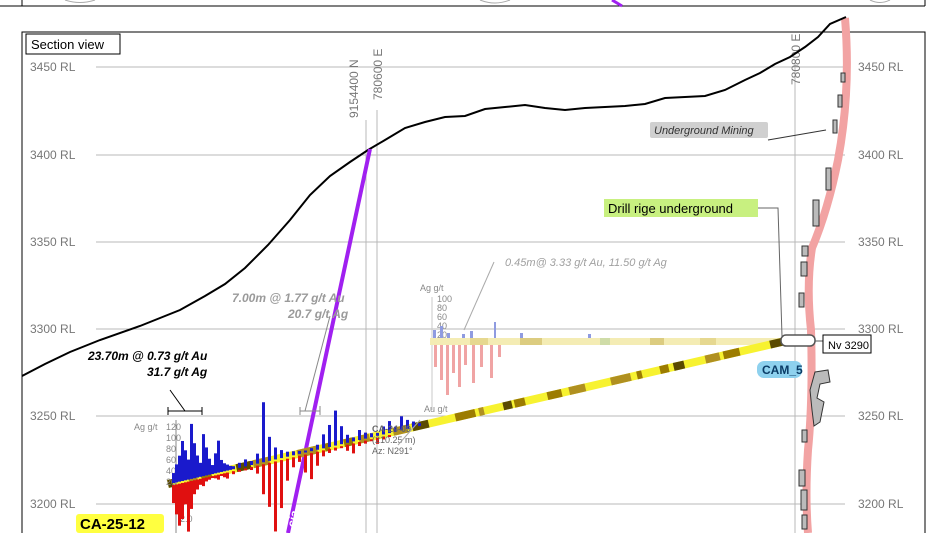  Describe the element at coordinates (53, 329) in the screenshot. I see `rl-label-3300-left: 3300 RL` at that location.